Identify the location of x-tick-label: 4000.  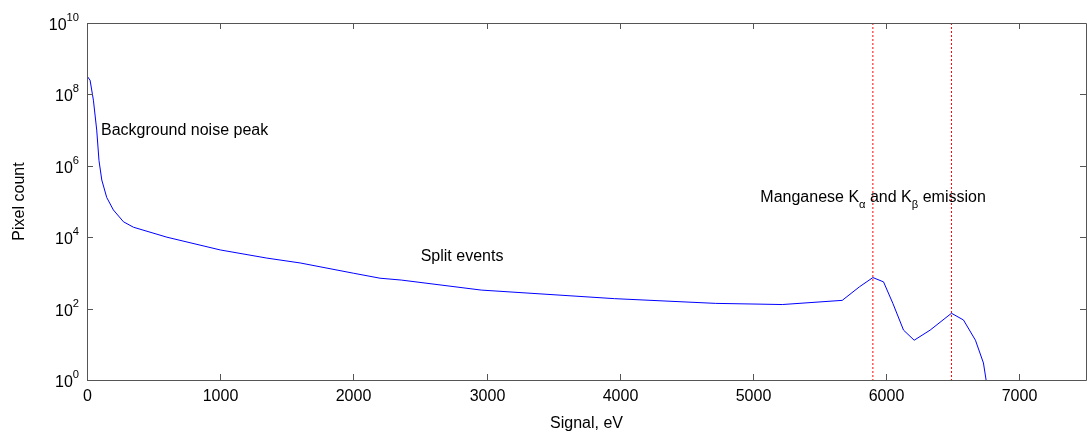
(620, 396).